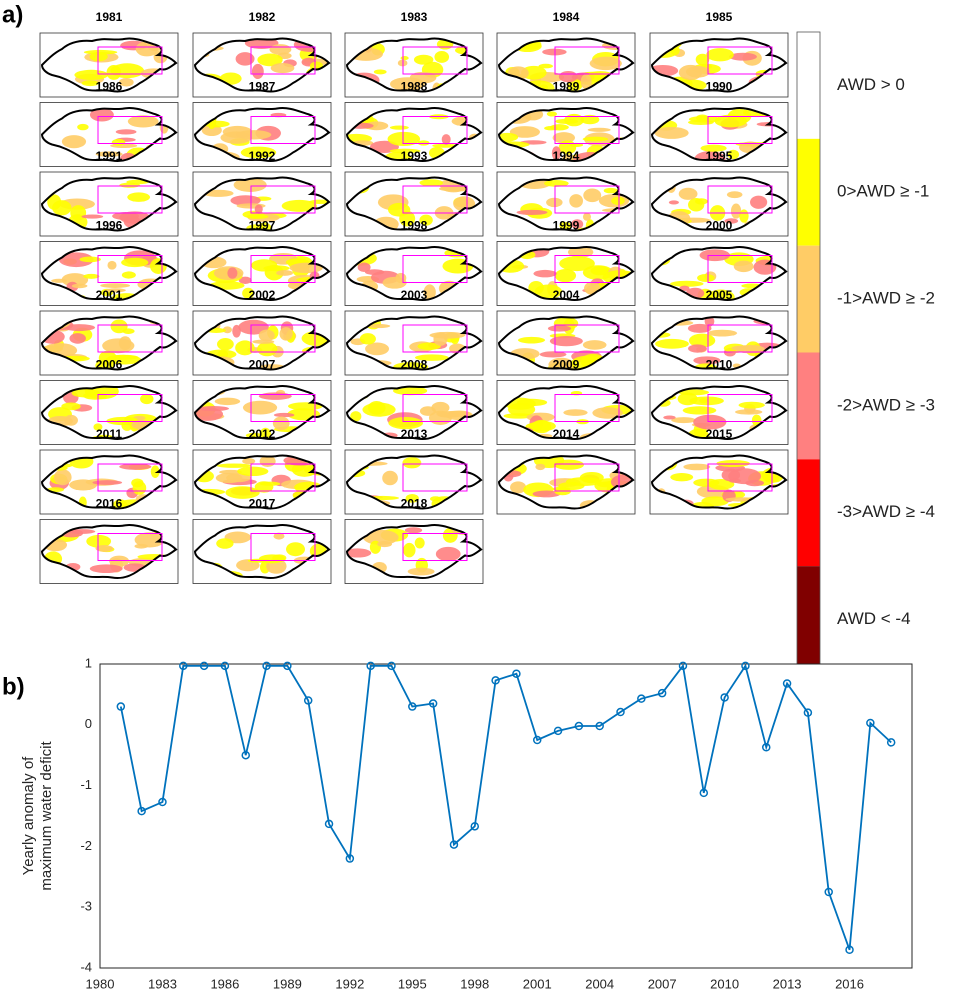 The width and height of the screenshot is (971, 995). What do you see at coordinates (599, 983) in the screenshot?
I see `x-tick-label: 2004` at bounding box center [599, 983].